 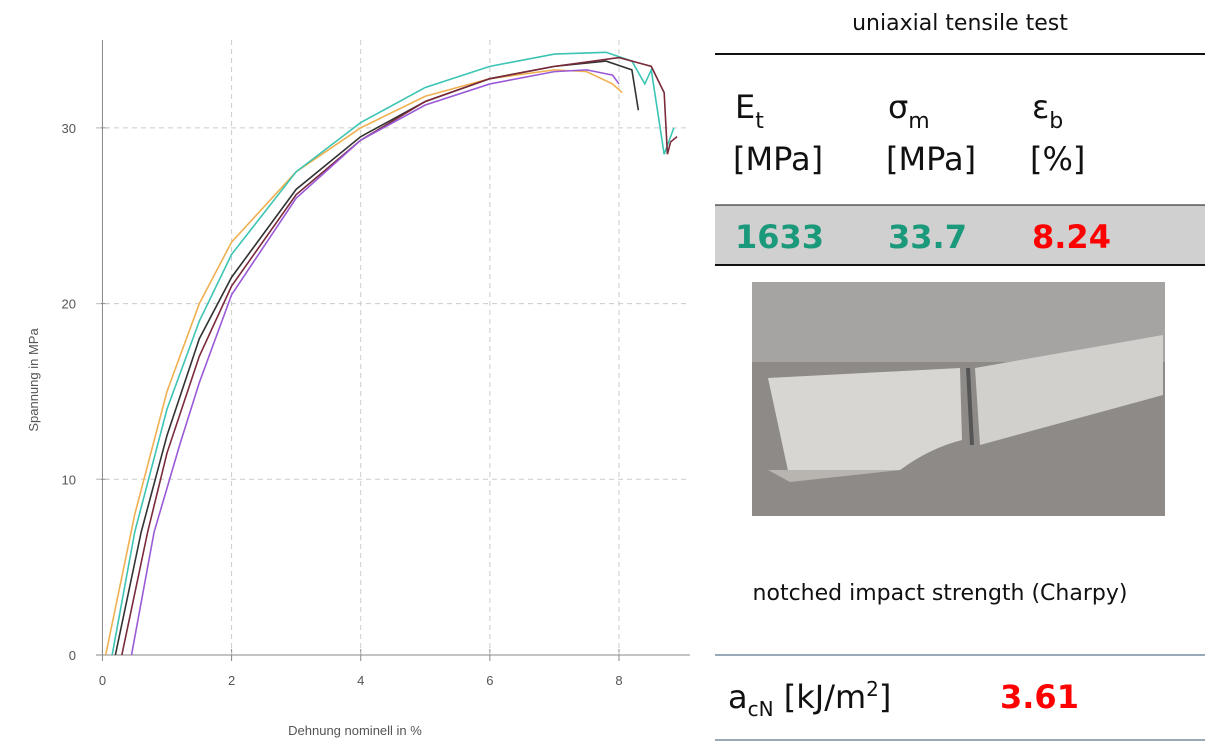 I want to click on symbol: E, so click(x=745, y=107).